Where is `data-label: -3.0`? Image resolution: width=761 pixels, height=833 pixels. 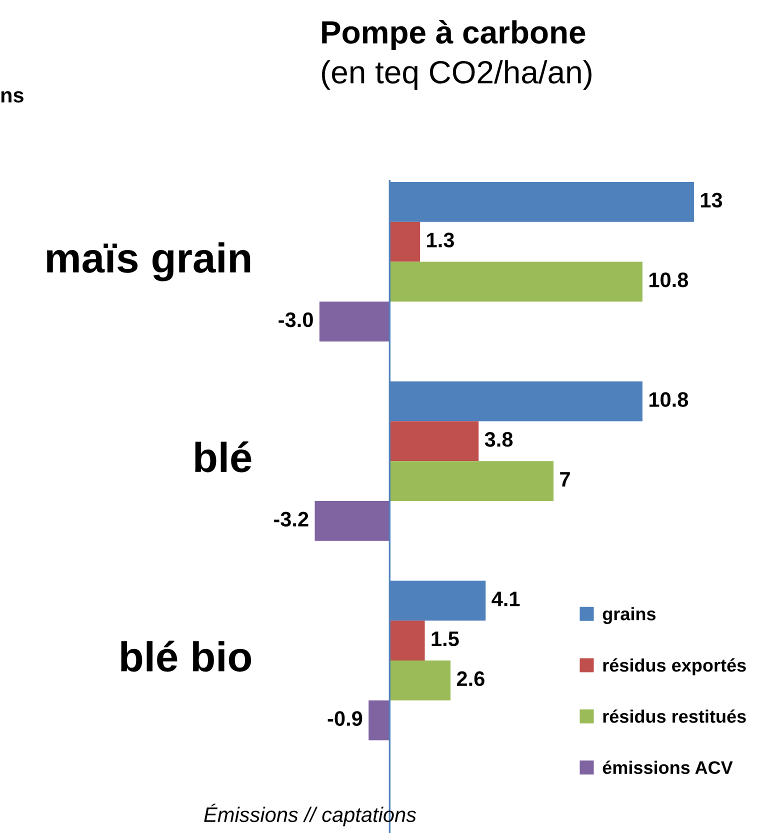 data-label: -3.0 is located at coordinates (295, 320).